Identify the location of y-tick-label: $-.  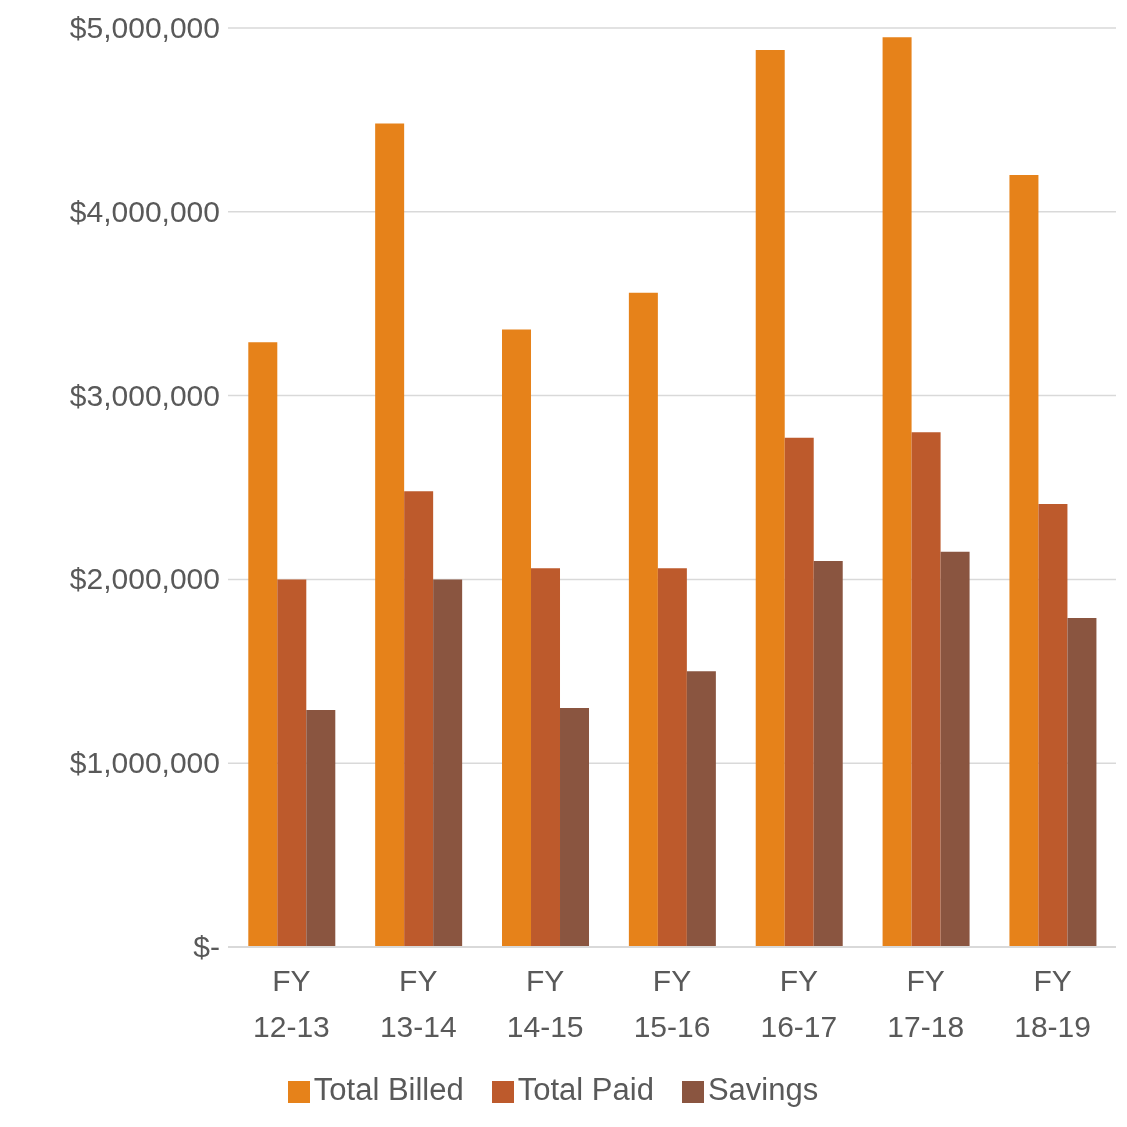
(206, 946).